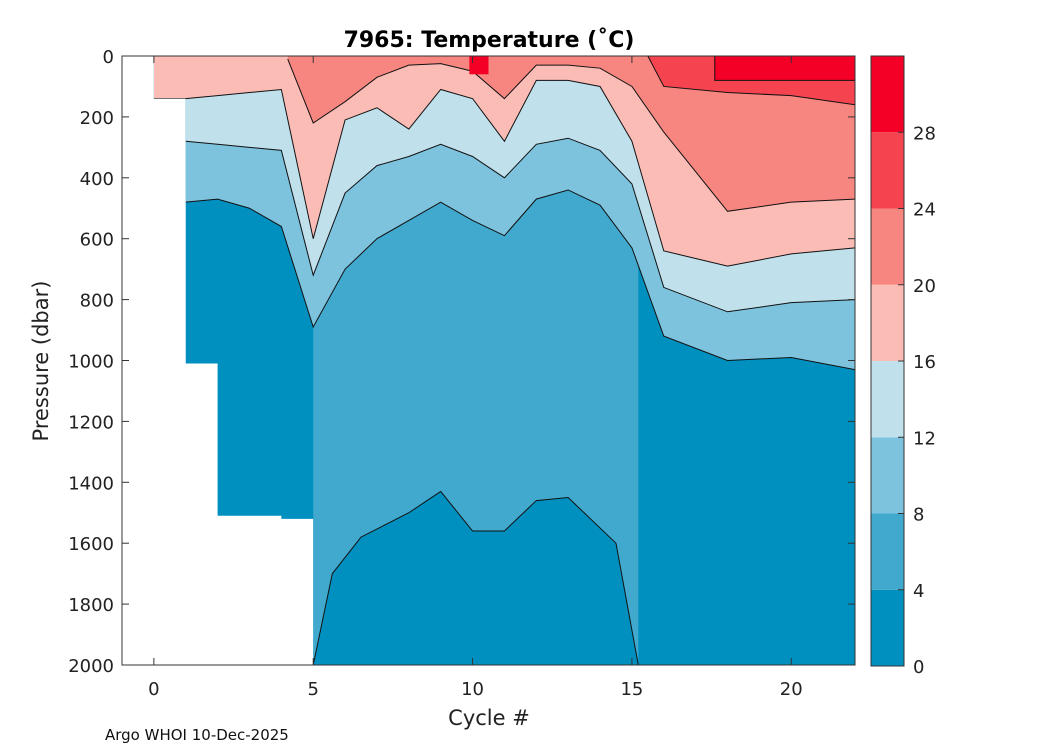 The image size is (1050, 754). I want to click on colorbar-tick-label: 4, so click(918, 591).